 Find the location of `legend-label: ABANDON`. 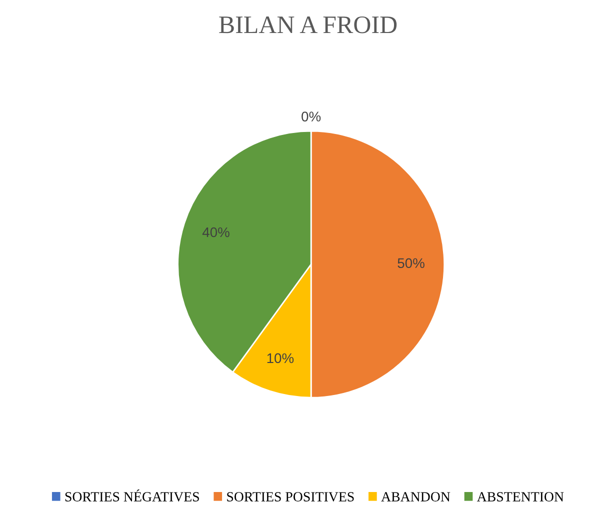

legend-label: ABANDON is located at coordinates (415, 497).